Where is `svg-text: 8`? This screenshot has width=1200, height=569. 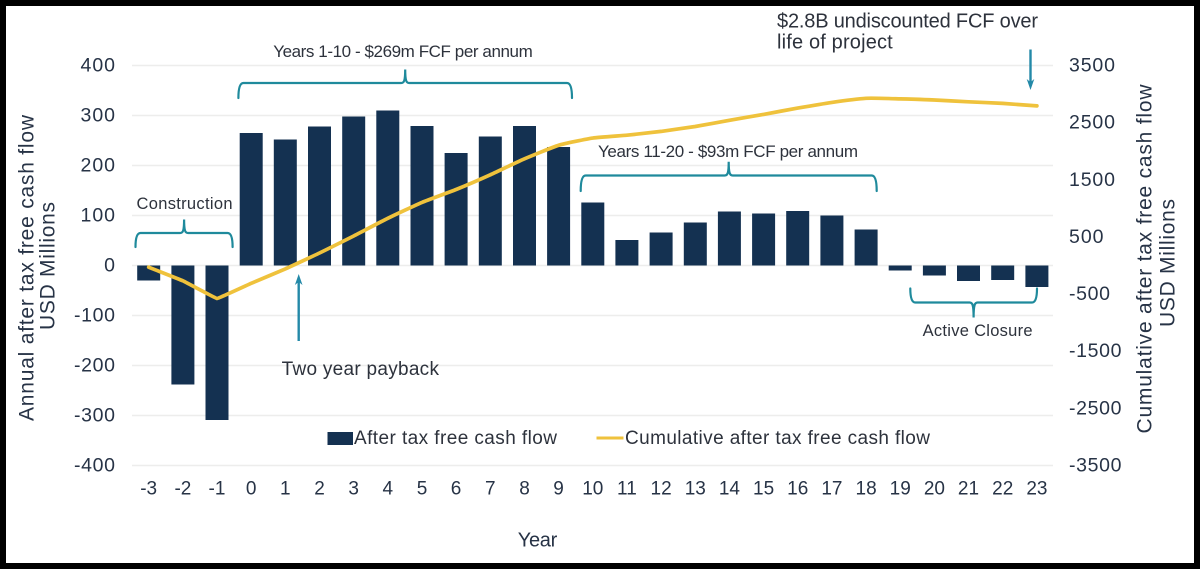 svg-text: 8 is located at coordinates (524, 489).